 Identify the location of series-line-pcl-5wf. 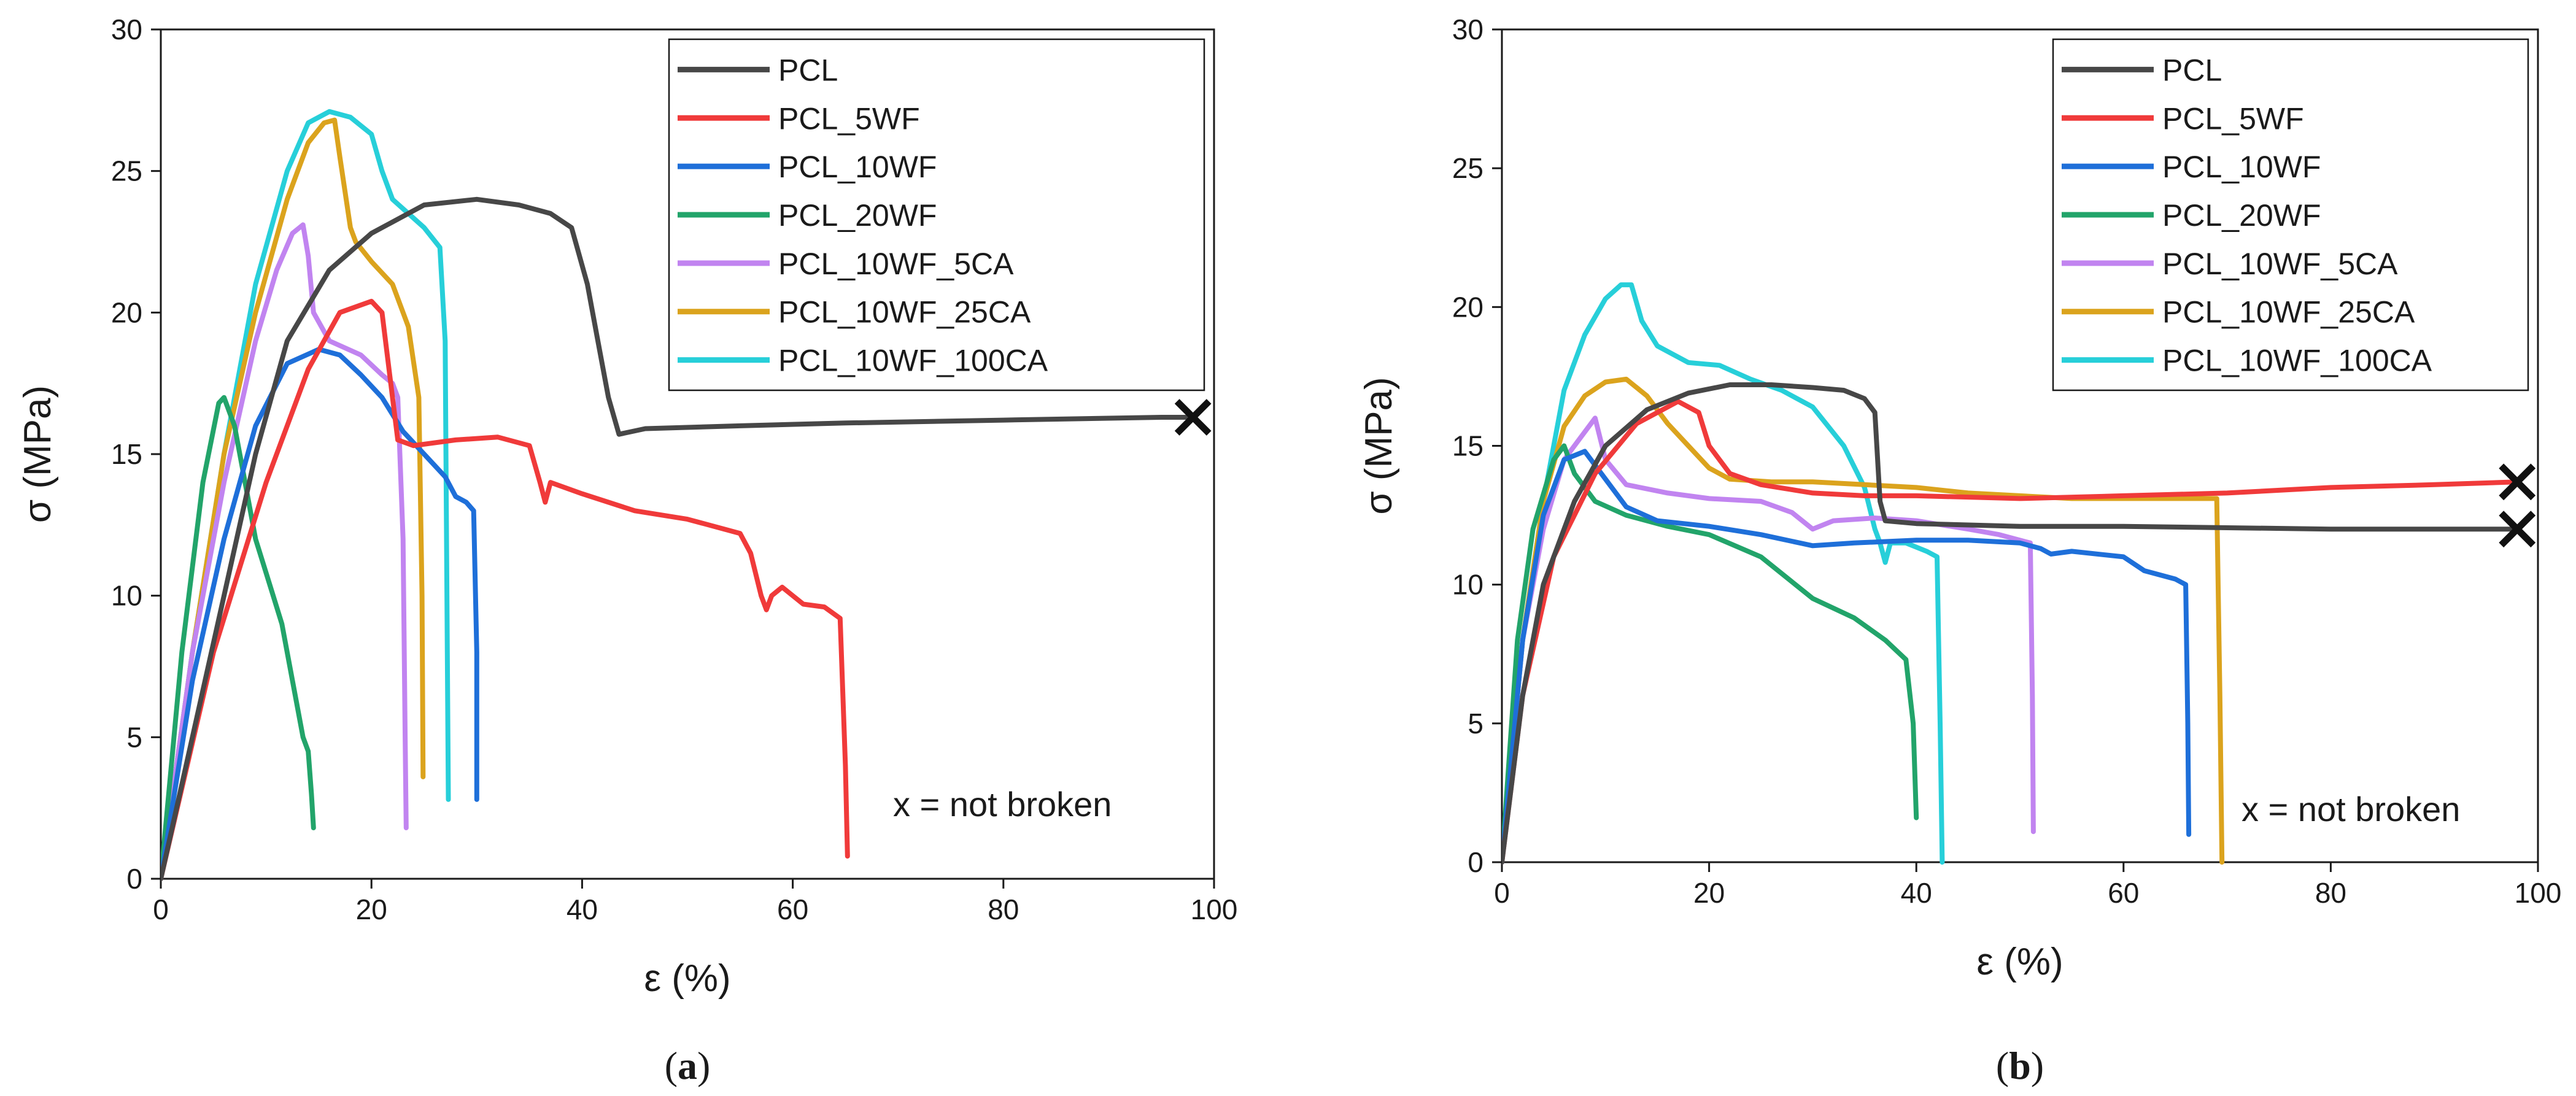
(506, 589).